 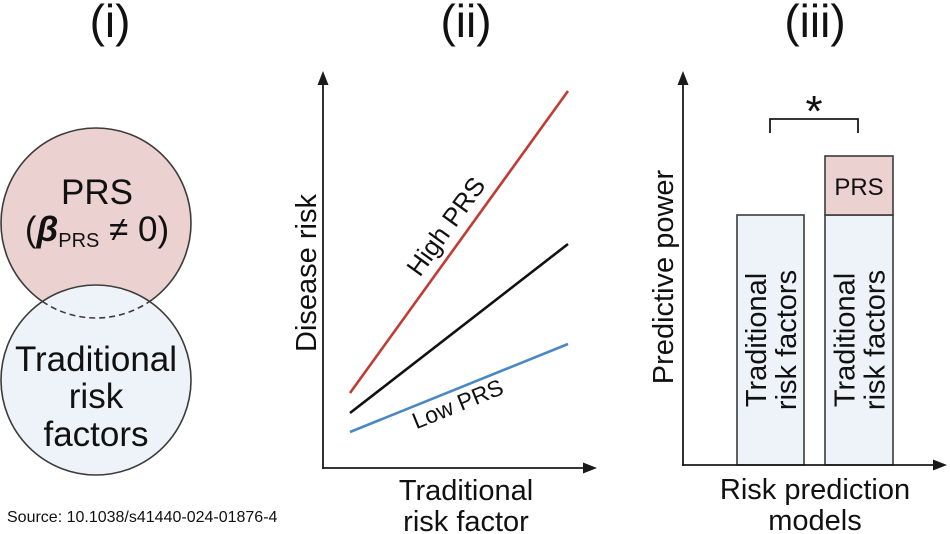 I want to click on bar-2-label: Traditional risk factors, so click(x=861, y=340).